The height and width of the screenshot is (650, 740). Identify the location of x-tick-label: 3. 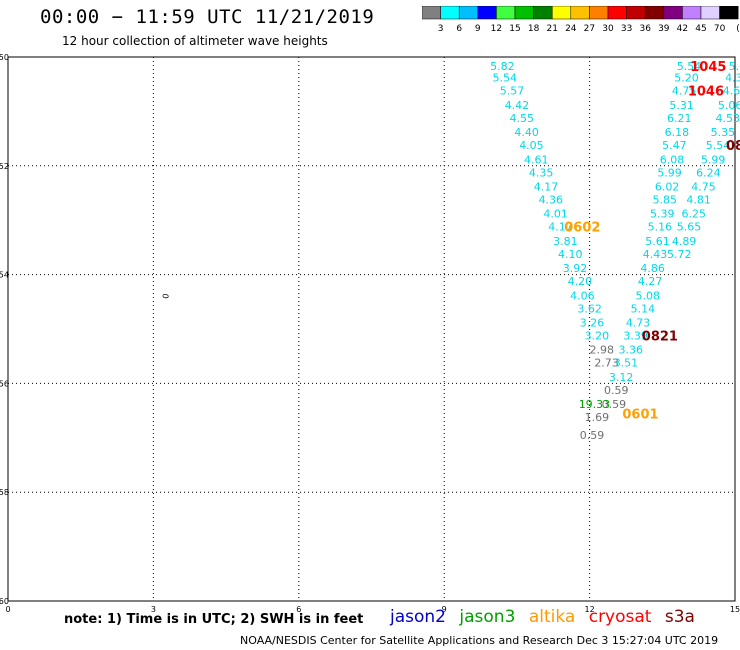
(153, 609).